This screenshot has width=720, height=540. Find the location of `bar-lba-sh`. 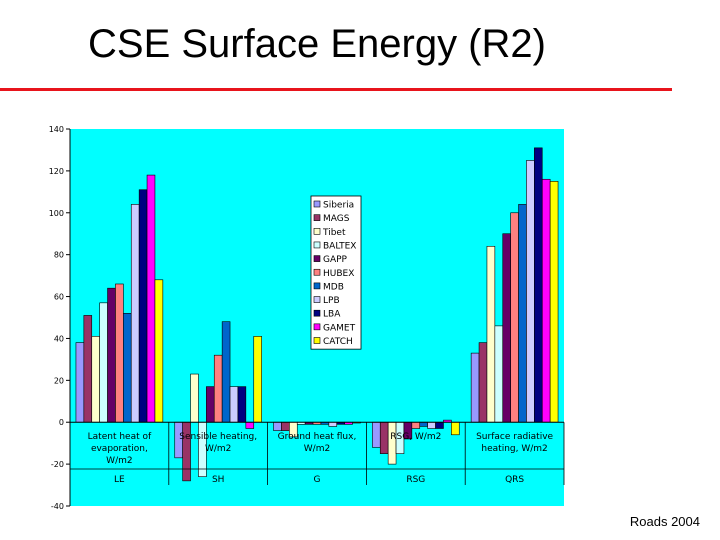

bar-lba-sh is located at coordinates (242, 404).